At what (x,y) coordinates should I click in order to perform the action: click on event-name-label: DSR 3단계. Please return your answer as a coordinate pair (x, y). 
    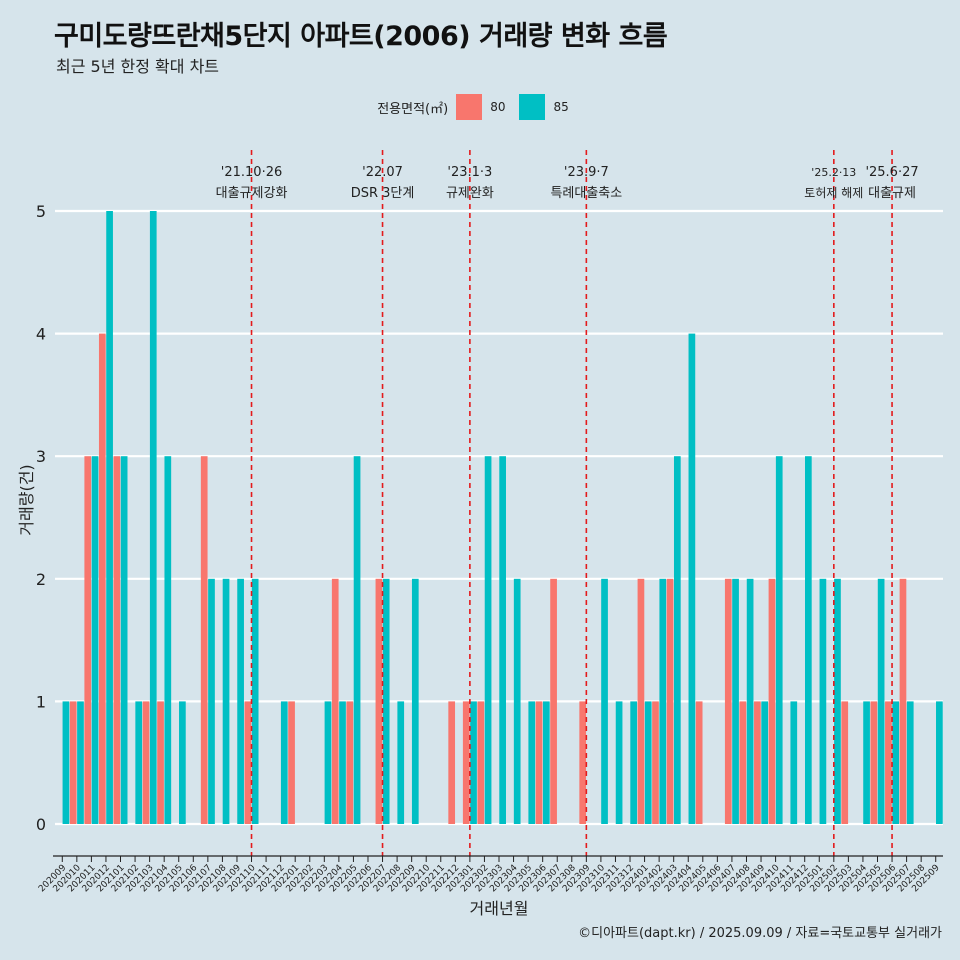
    Looking at the image, I should click on (383, 193).